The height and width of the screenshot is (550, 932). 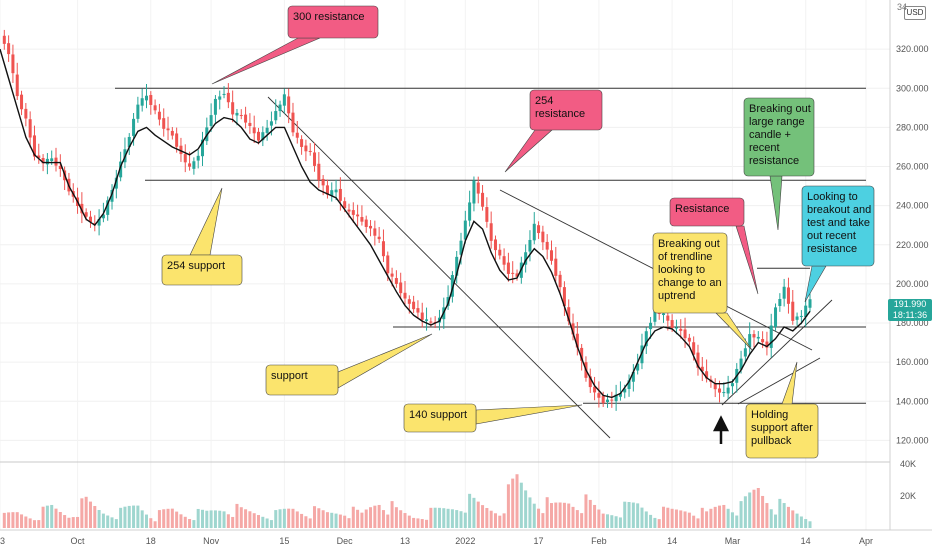 I want to click on currency-badge: USD, so click(x=915, y=13).